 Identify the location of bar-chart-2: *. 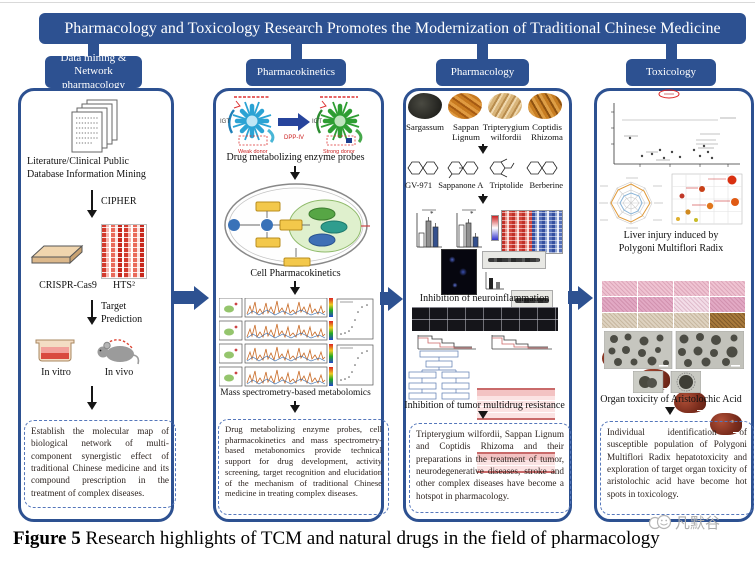
(469, 228).